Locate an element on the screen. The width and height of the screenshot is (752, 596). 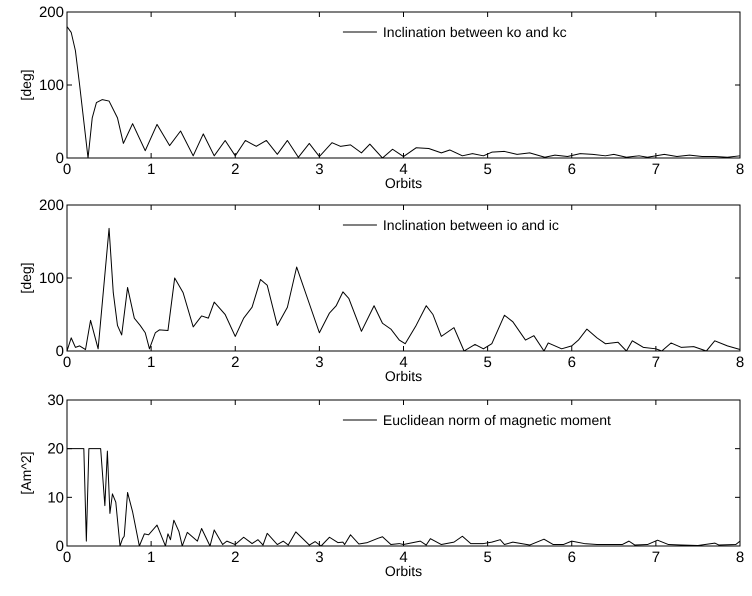
legend-label: Inclination between io and ic is located at coordinates (470, 225).